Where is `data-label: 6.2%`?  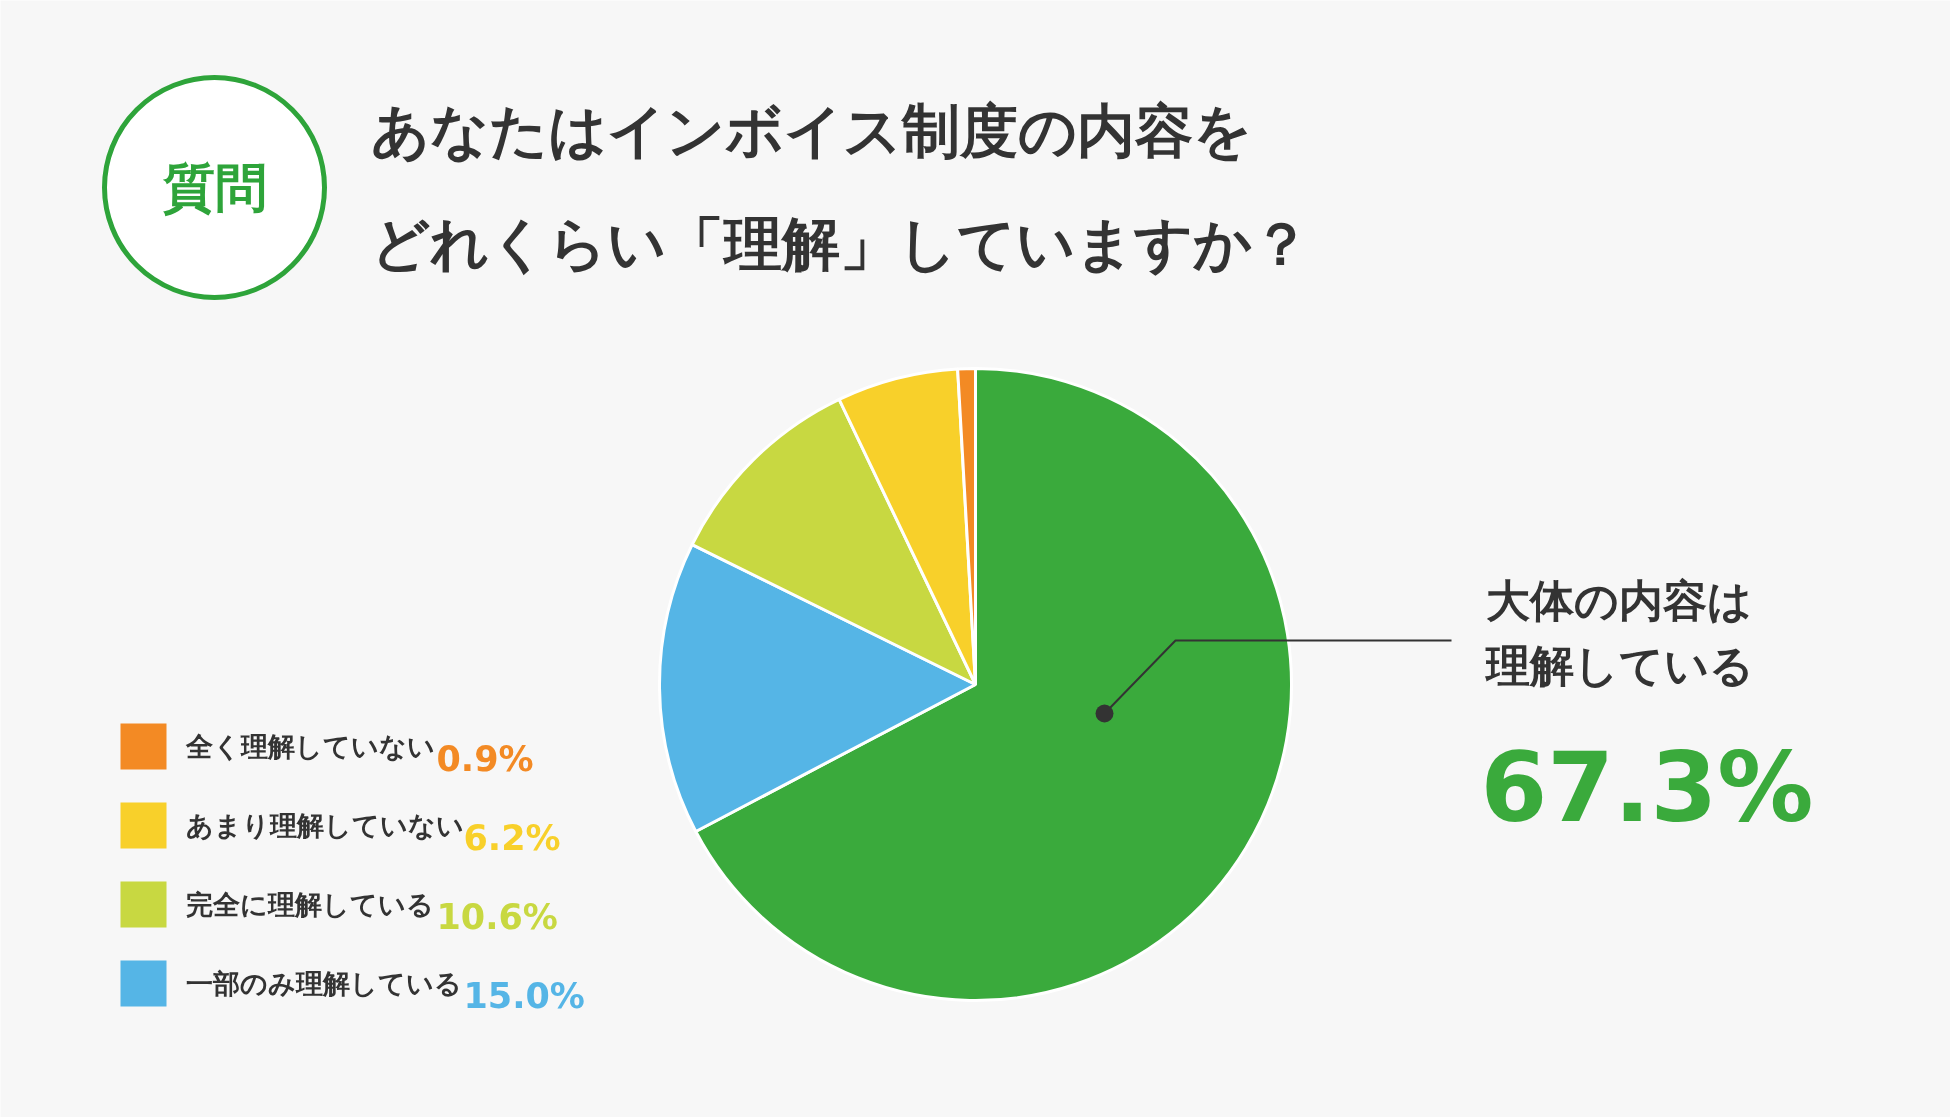 data-label: 6.2% is located at coordinates (512, 837).